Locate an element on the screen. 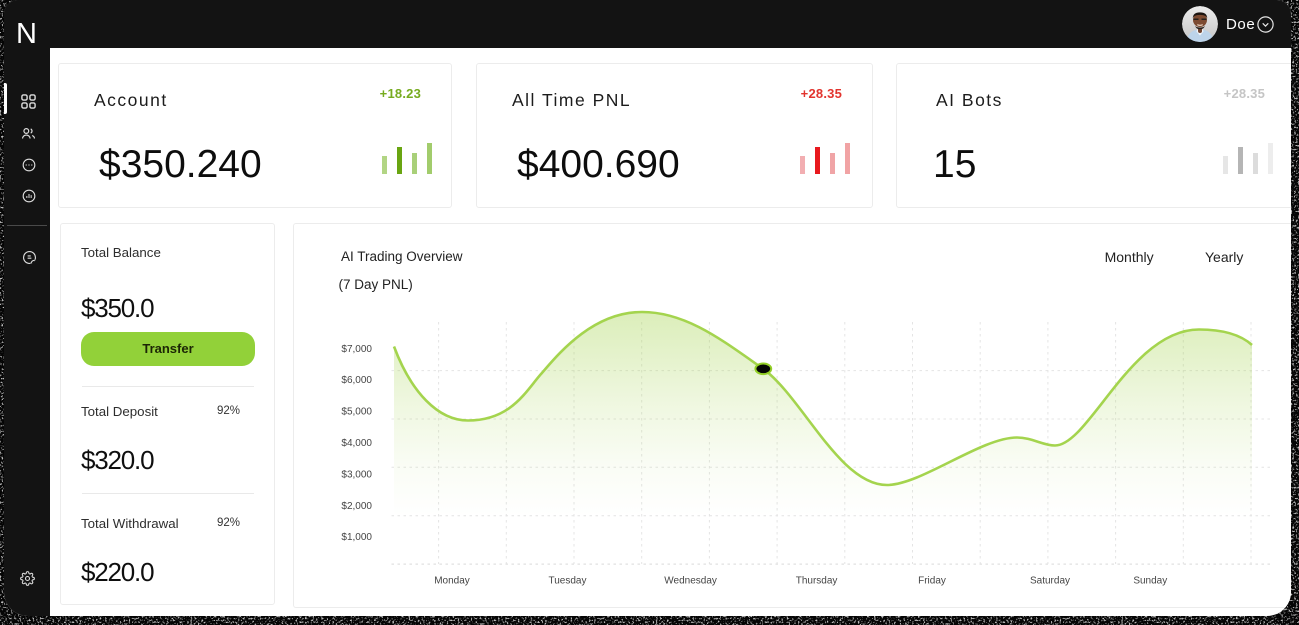  svg-text: Friday is located at coordinates (932, 581).